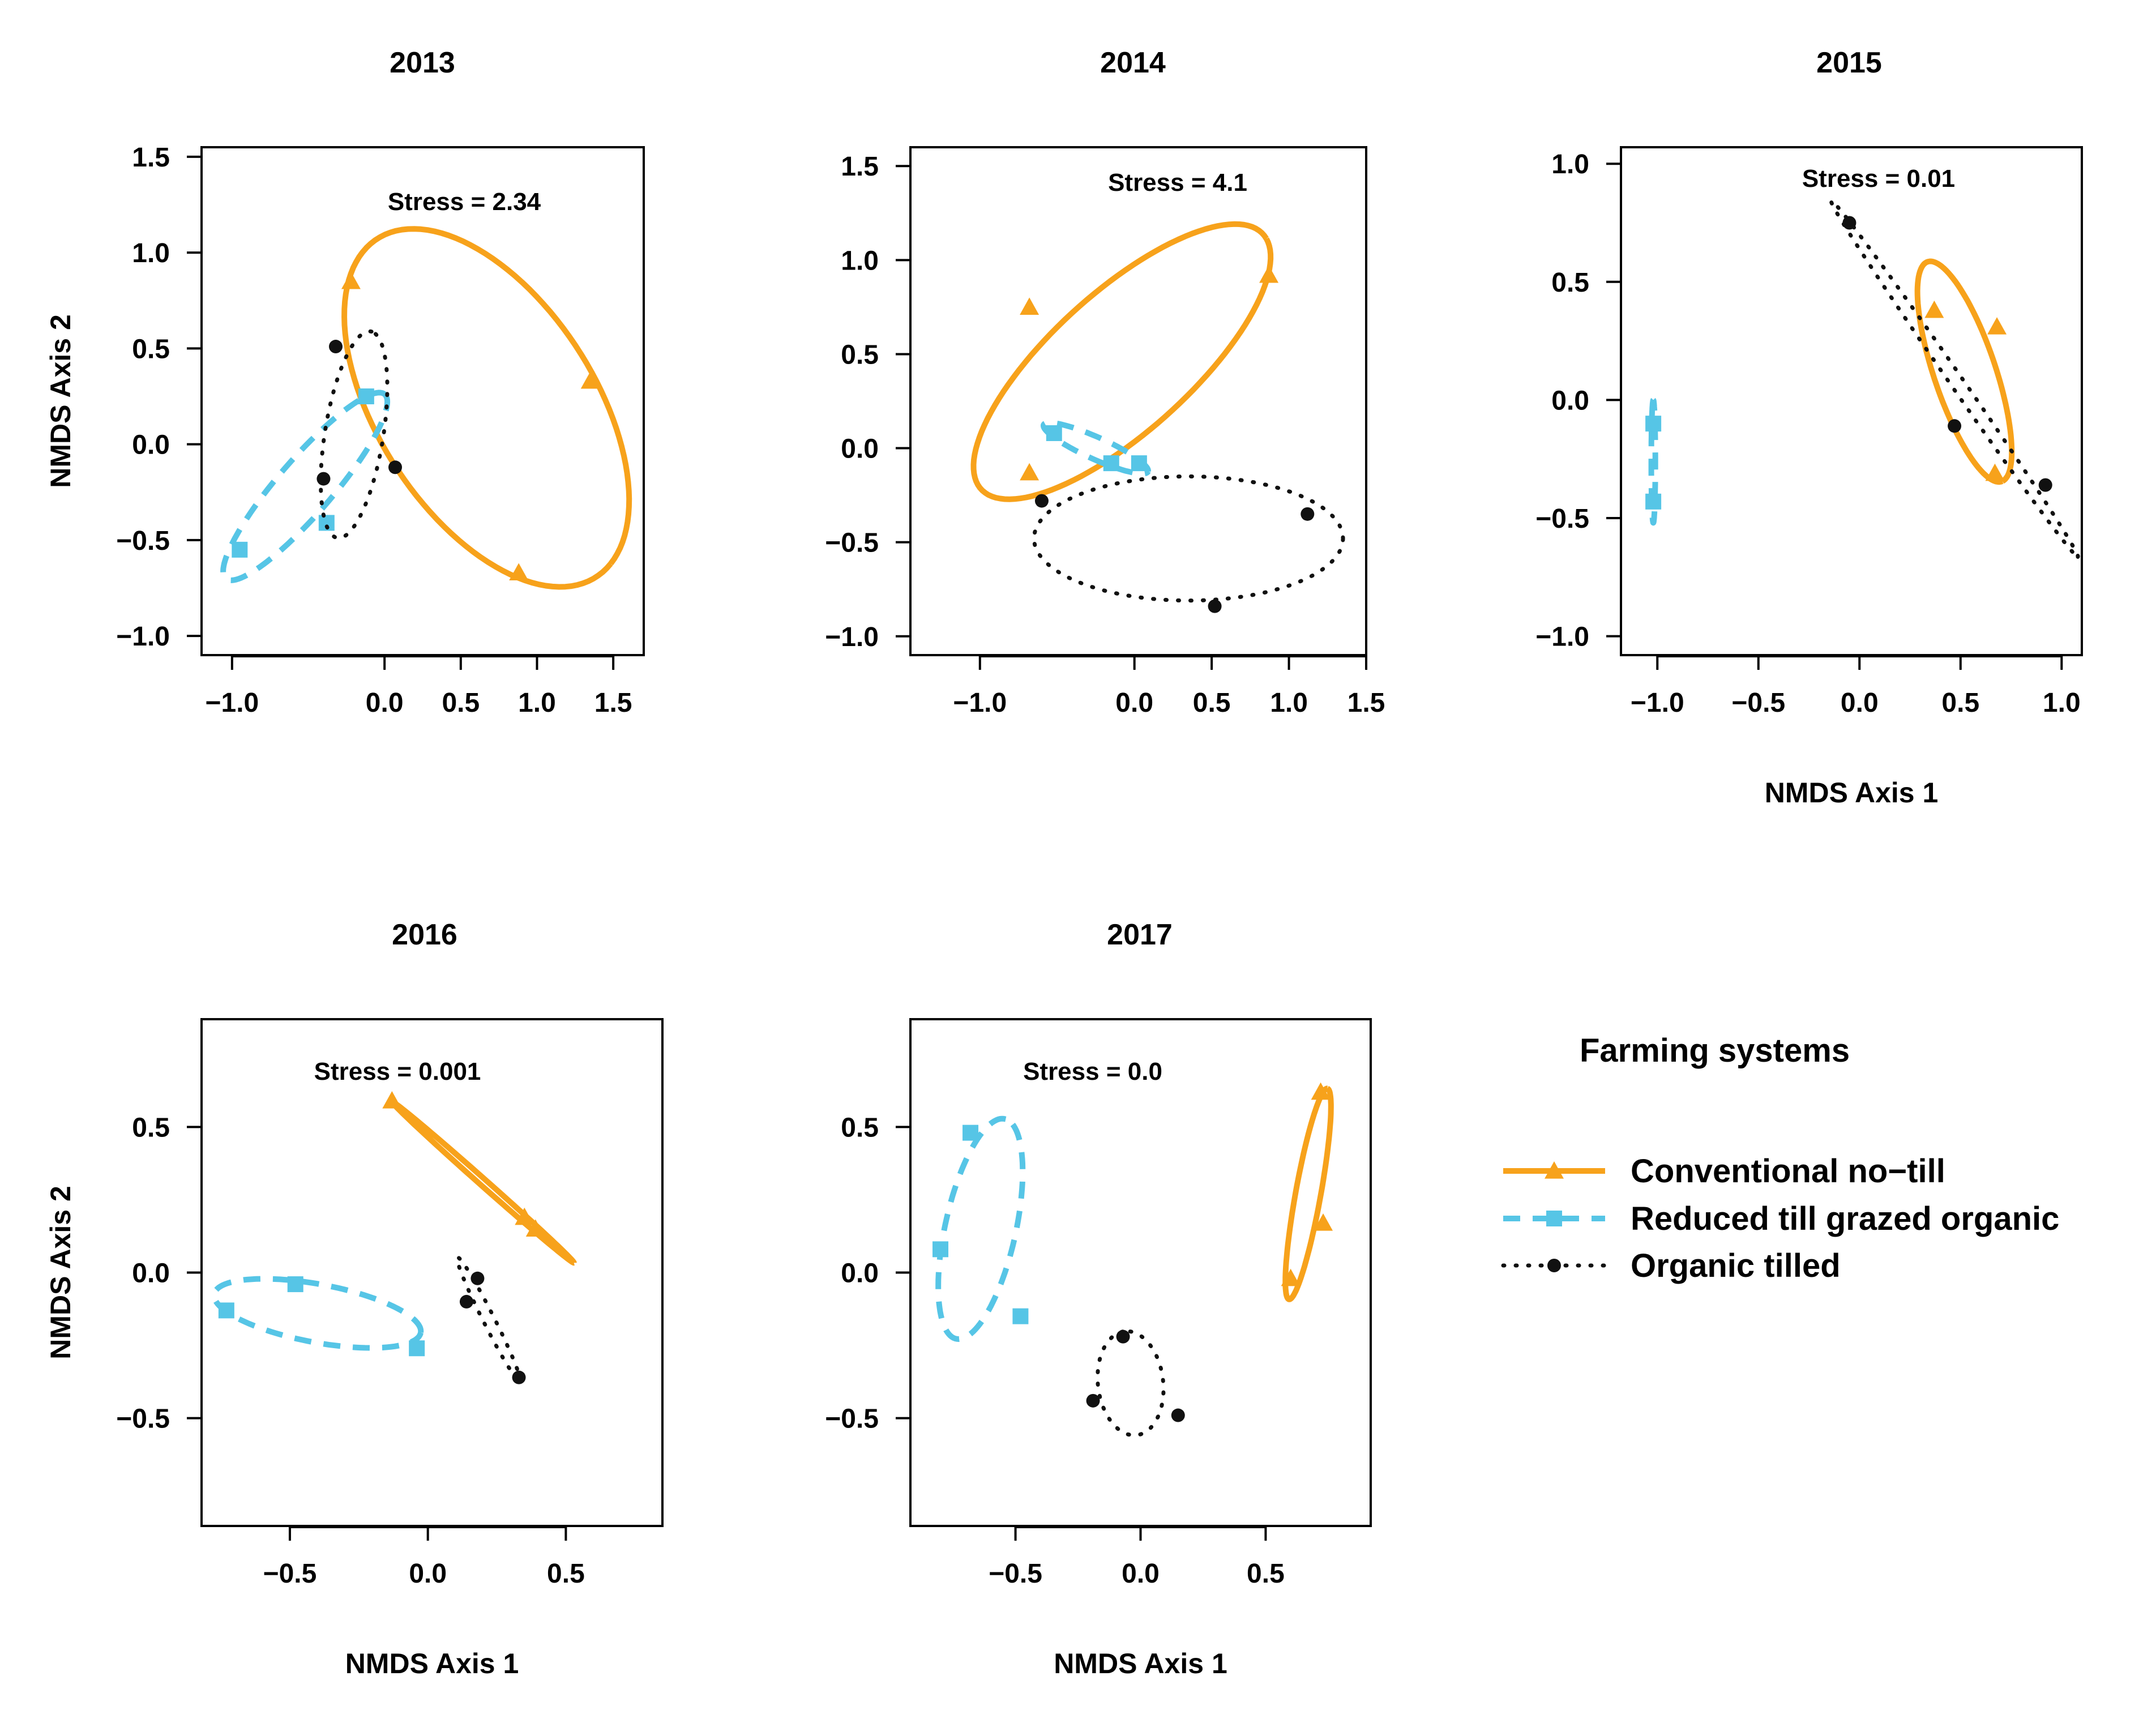  I want to click on panel-title: 2017, so click(1140, 935).